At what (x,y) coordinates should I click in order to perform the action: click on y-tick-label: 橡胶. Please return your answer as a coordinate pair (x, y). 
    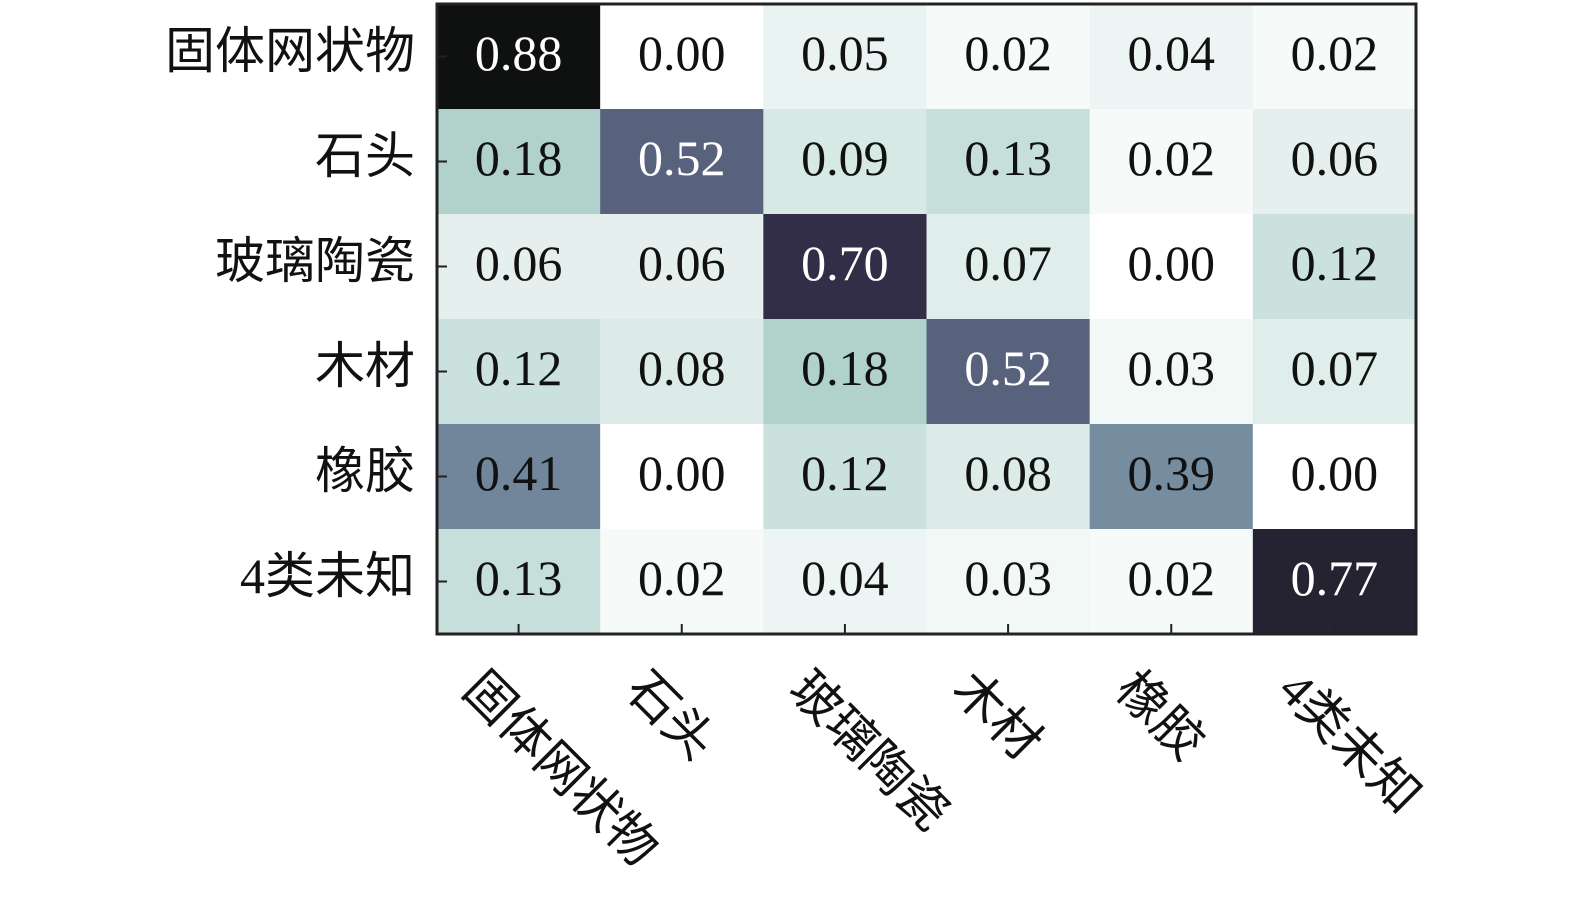
    Looking at the image, I should click on (365, 471).